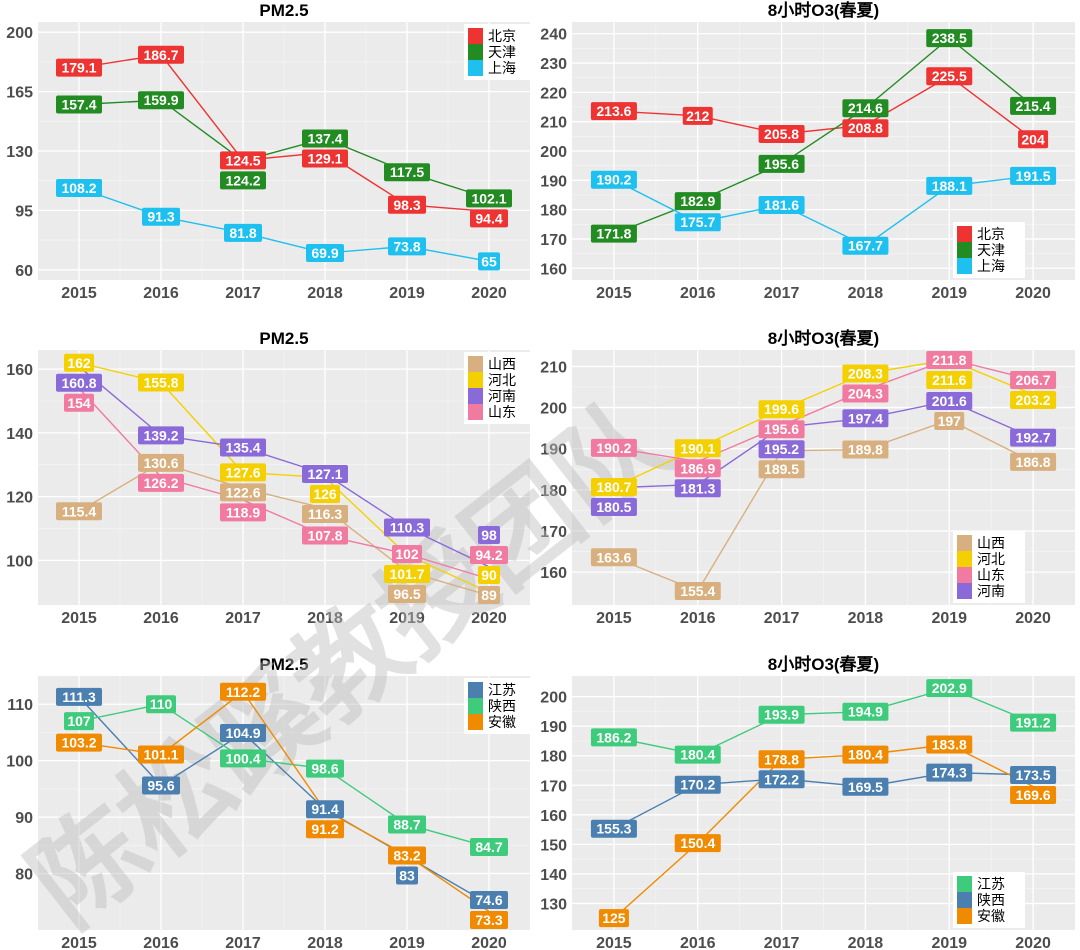  What do you see at coordinates (488, 198) in the screenshot?
I see `data-label-text: 102.1` at bounding box center [488, 198].